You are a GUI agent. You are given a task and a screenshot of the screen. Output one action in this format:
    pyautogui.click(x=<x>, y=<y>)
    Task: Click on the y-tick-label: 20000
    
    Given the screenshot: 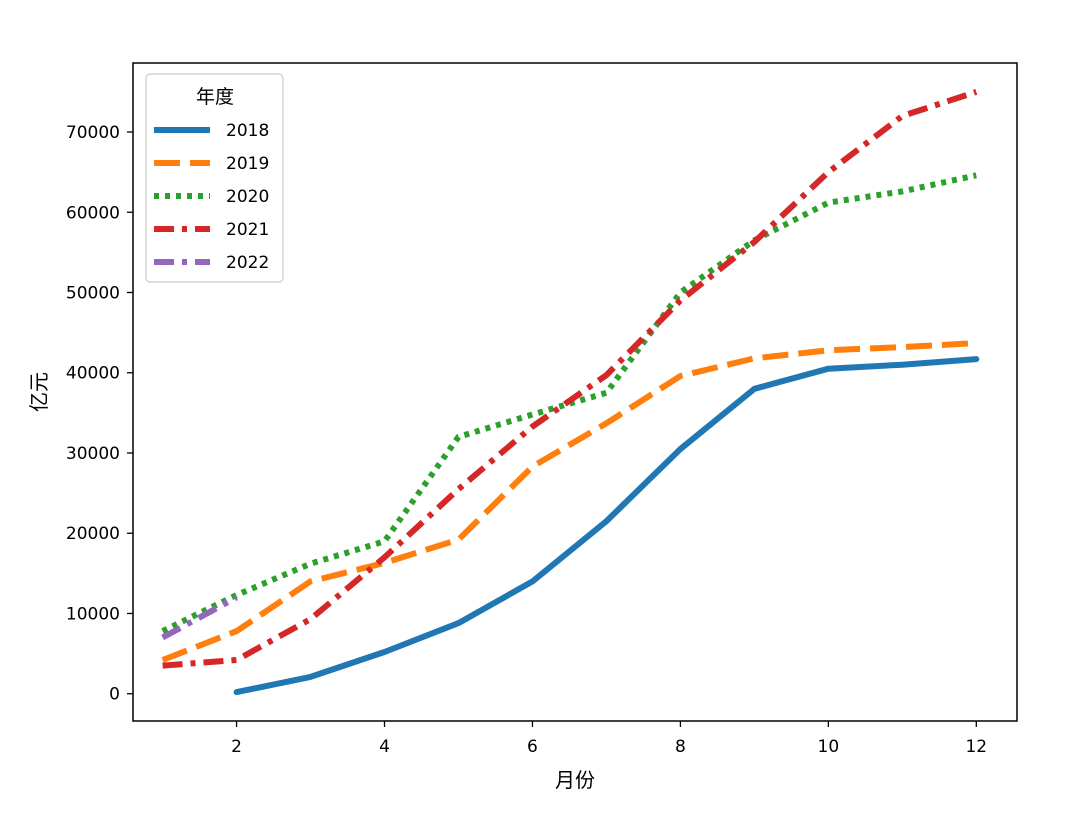 What is the action you would take?
    pyautogui.click(x=93, y=534)
    